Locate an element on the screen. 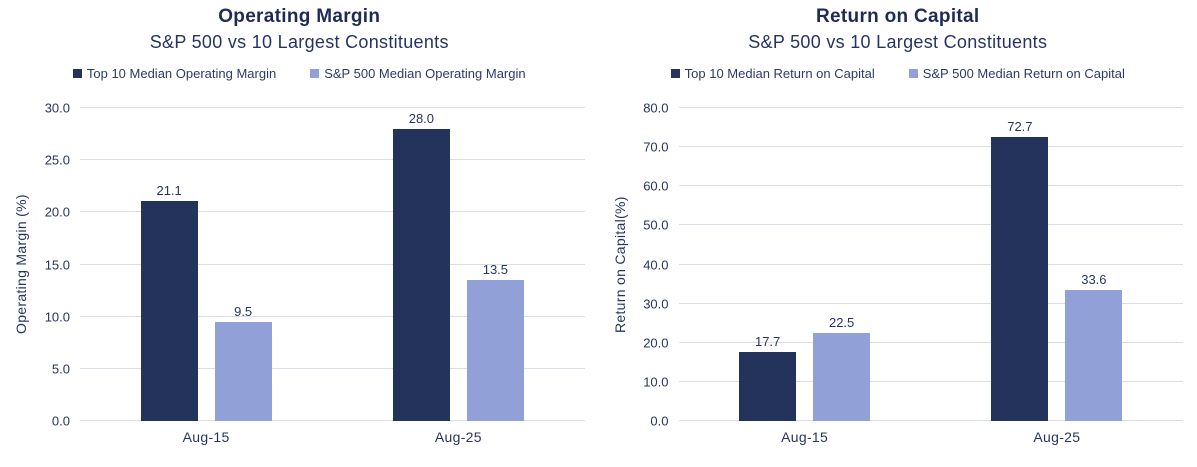  legend-label: Top 10 Median Return on Capital is located at coordinates (779, 73).